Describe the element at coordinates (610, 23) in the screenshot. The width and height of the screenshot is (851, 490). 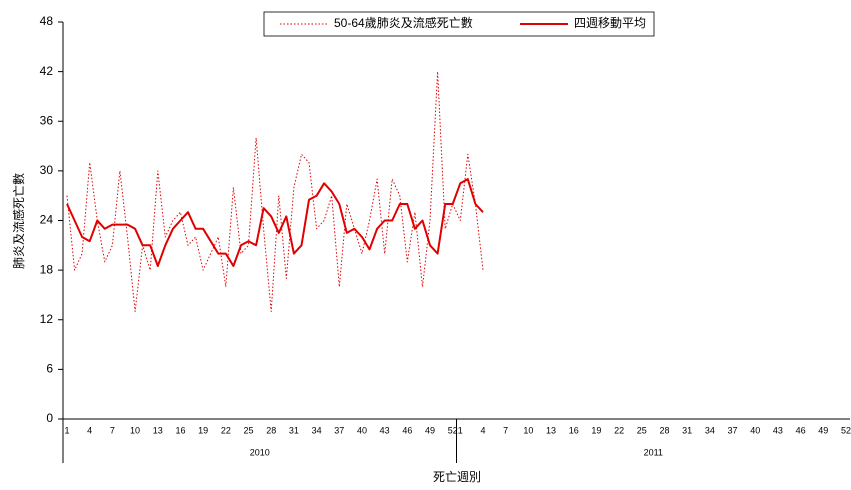
I see `legend-label: 四週移動平均` at that location.